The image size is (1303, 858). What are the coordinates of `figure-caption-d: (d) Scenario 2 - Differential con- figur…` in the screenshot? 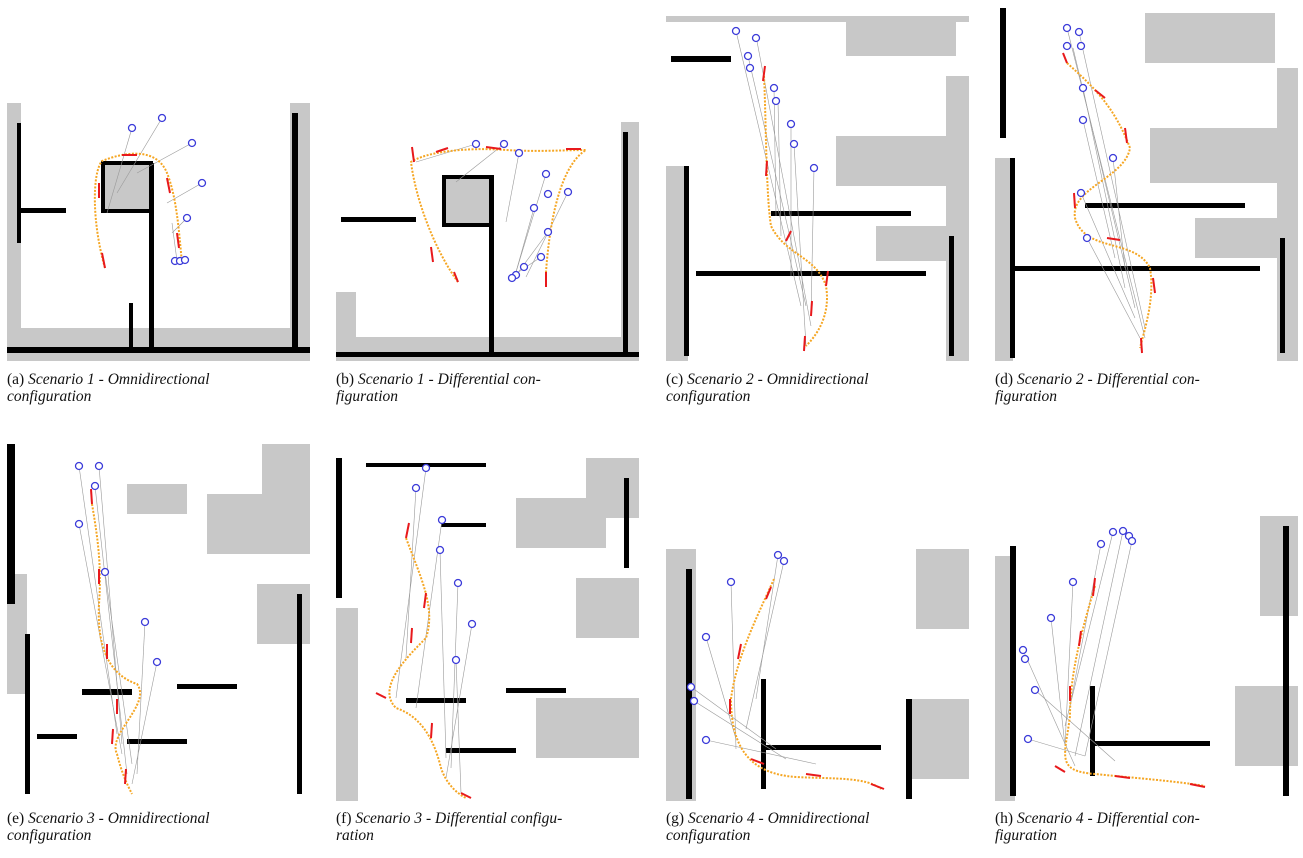 It's located at (1146, 388).